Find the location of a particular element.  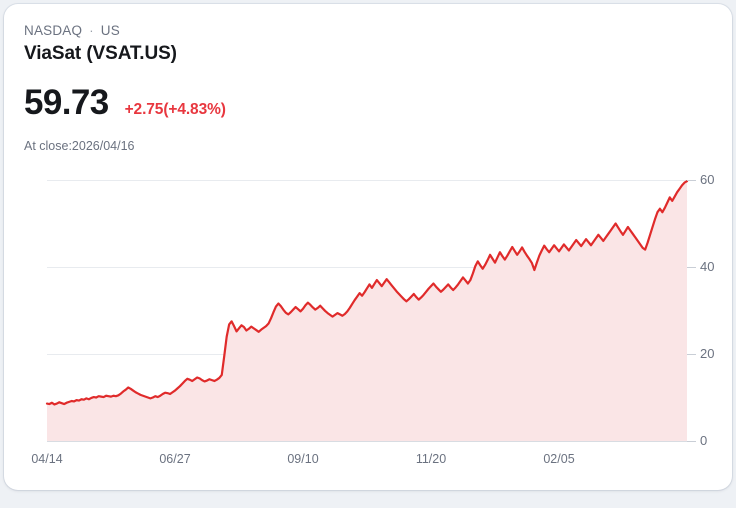

y-tick-label: 40 is located at coordinates (707, 266).